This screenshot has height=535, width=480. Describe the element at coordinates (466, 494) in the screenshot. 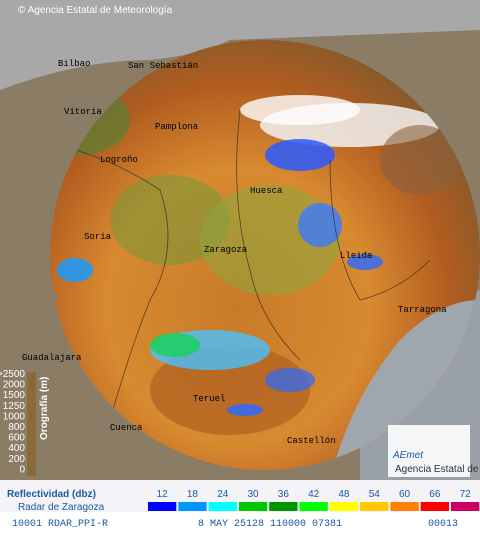

I see `reflectivity-label: 72` at that location.